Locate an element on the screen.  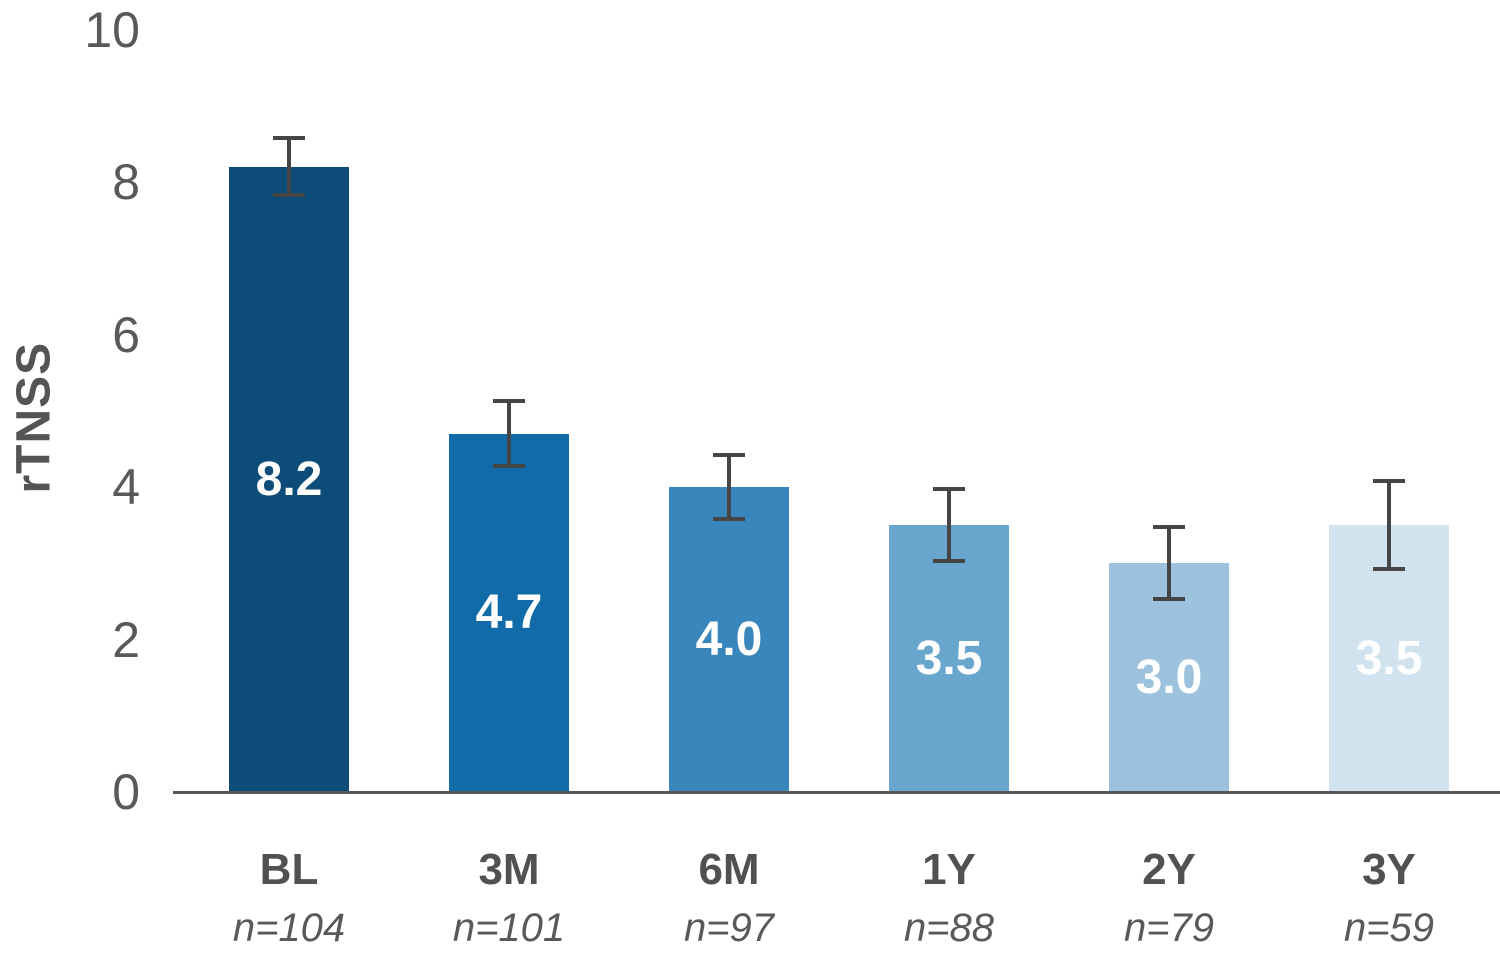
y-tick-2: 2 is located at coordinates (126, 639).